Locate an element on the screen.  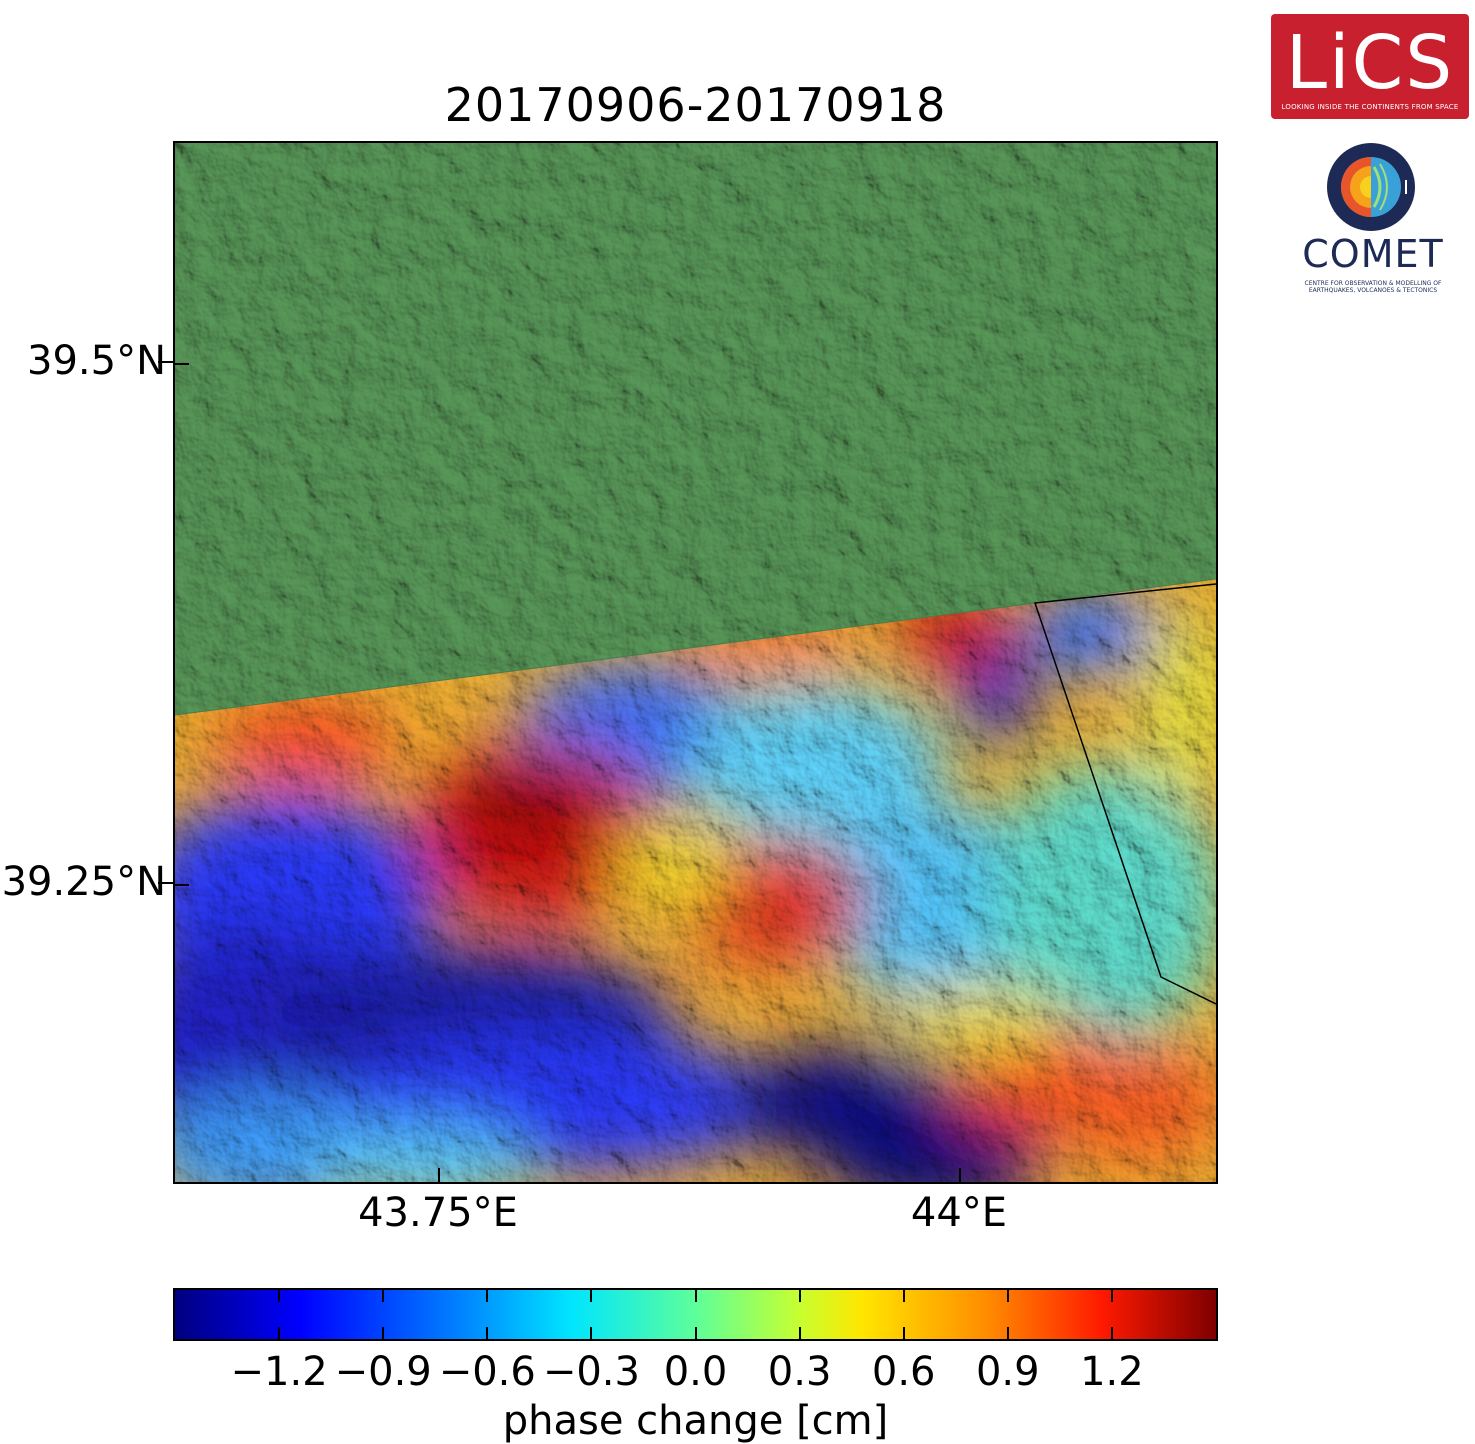
colorbar-label: phase change [cm] is located at coordinates (695, 1421).